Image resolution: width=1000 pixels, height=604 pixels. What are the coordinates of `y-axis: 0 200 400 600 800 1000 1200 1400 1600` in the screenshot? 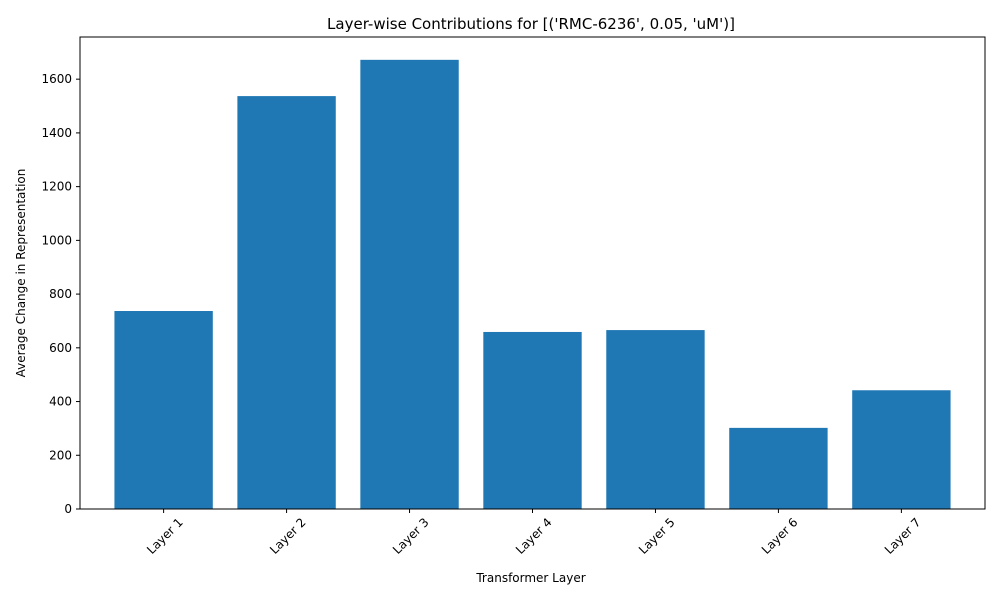 It's located at (60, 294).